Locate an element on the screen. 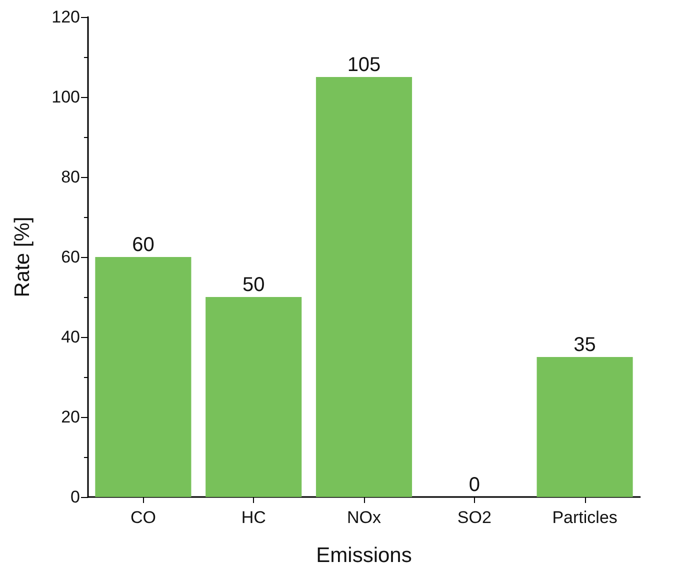 This screenshot has width=681, height=572. data-label: 50 is located at coordinates (253, 285).